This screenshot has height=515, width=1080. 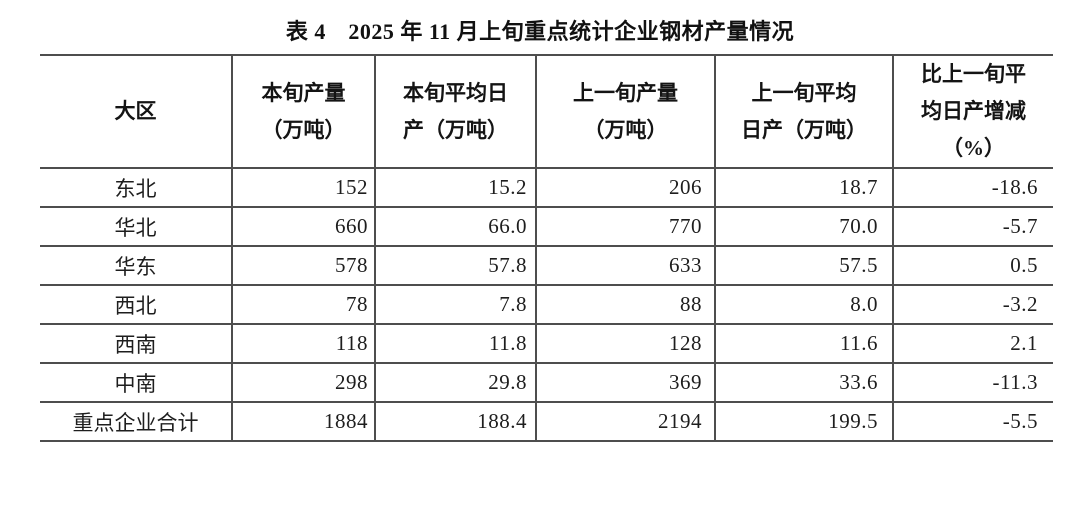 I want to click on table-title: 表 4 2025 年 11 月上旬重点统计企业钢材产量情况, so click(x=540, y=31).